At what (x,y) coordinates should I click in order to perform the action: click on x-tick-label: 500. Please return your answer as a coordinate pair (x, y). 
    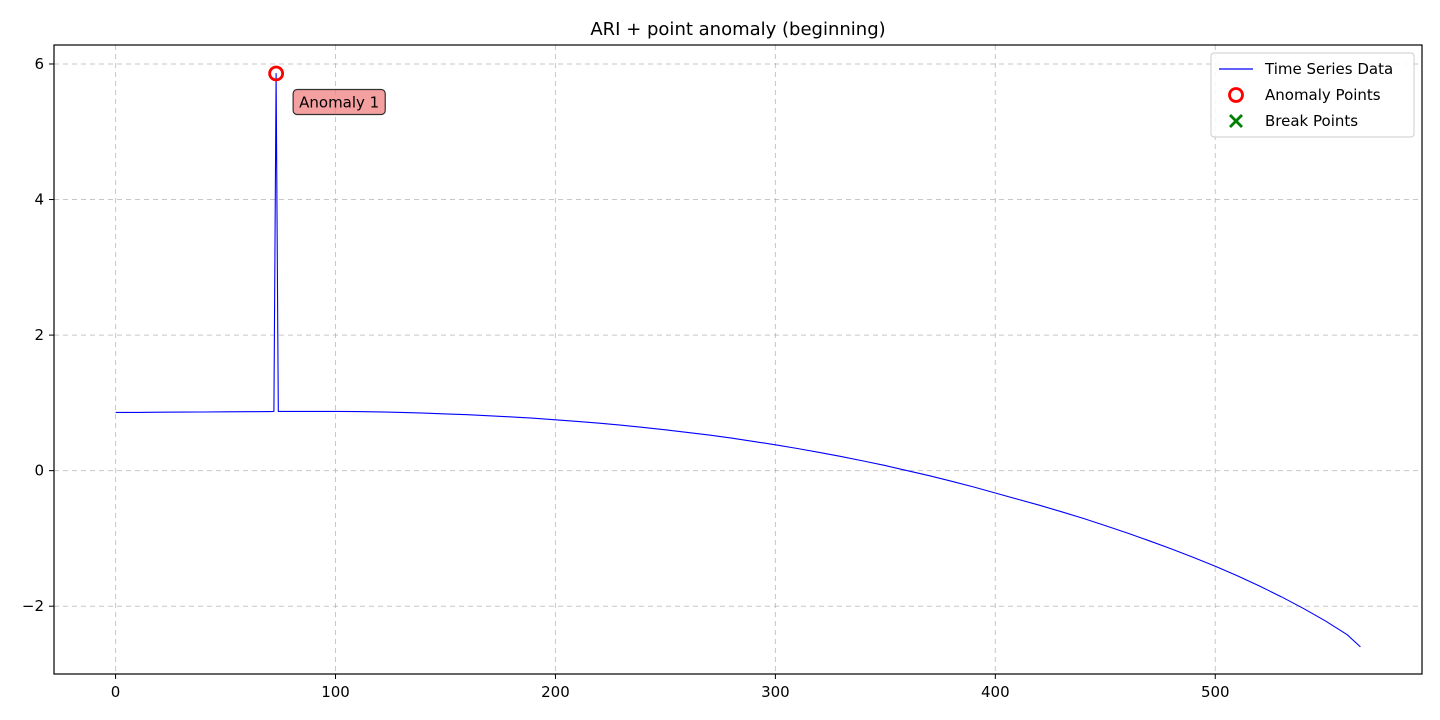
    Looking at the image, I should click on (1215, 692).